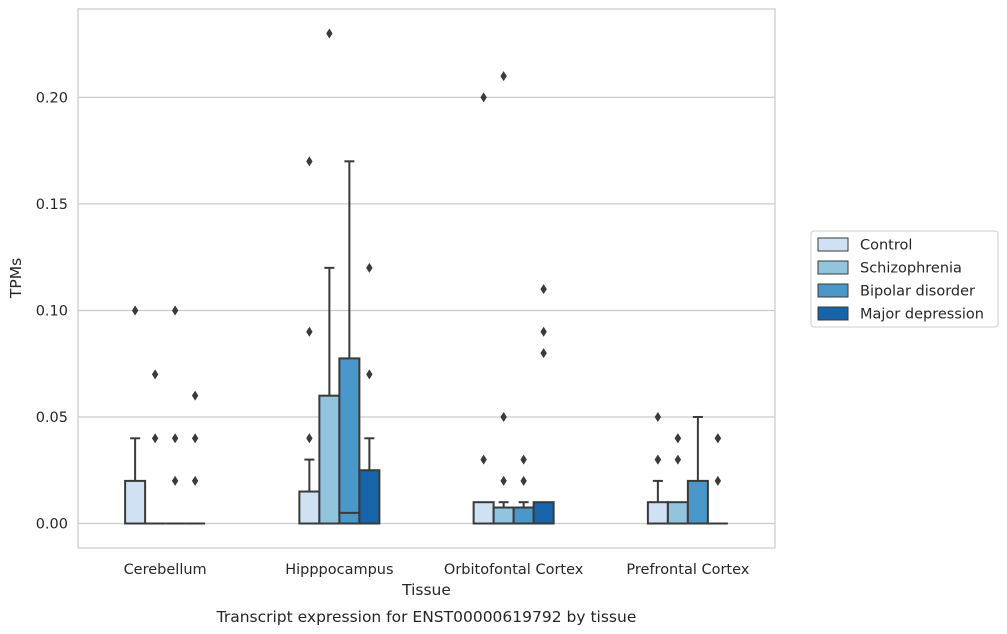 This screenshot has width=1007, height=634. What do you see at coordinates (687, 570) in the screenshot?
I see `x-tick-label: Prefrontal Cortex` at bounding box center [687, 570].